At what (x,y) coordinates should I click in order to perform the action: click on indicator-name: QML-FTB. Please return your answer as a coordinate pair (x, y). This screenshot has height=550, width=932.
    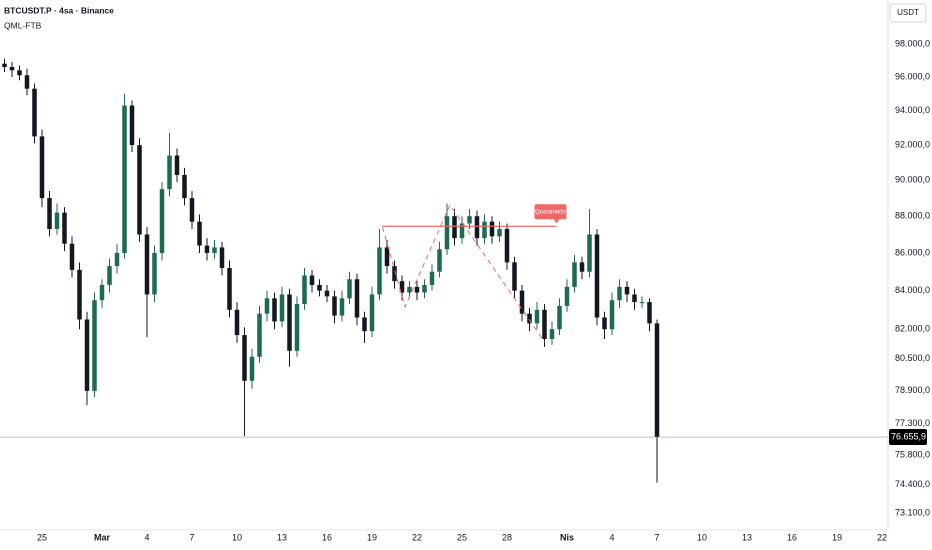
    Looking at the image, I should click on (23, 25).